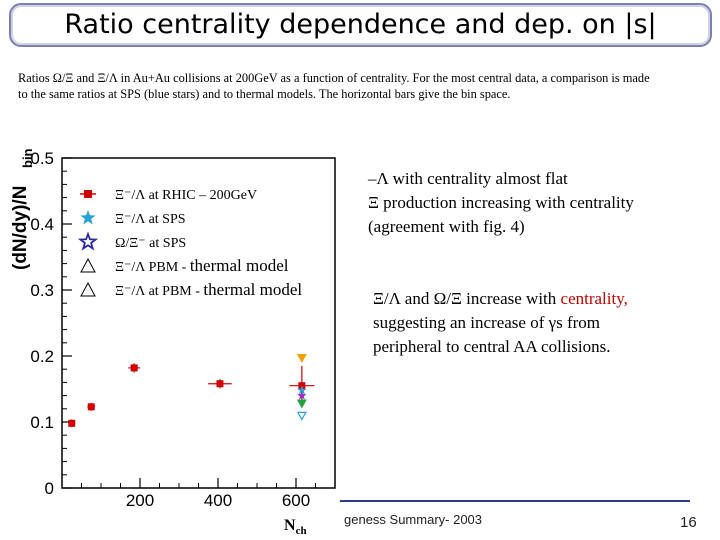 This screenshot has width=720, height=540. Describe the element at coordinates (88, 194) in the screenshot. I see `legend-marker-square` at that location.